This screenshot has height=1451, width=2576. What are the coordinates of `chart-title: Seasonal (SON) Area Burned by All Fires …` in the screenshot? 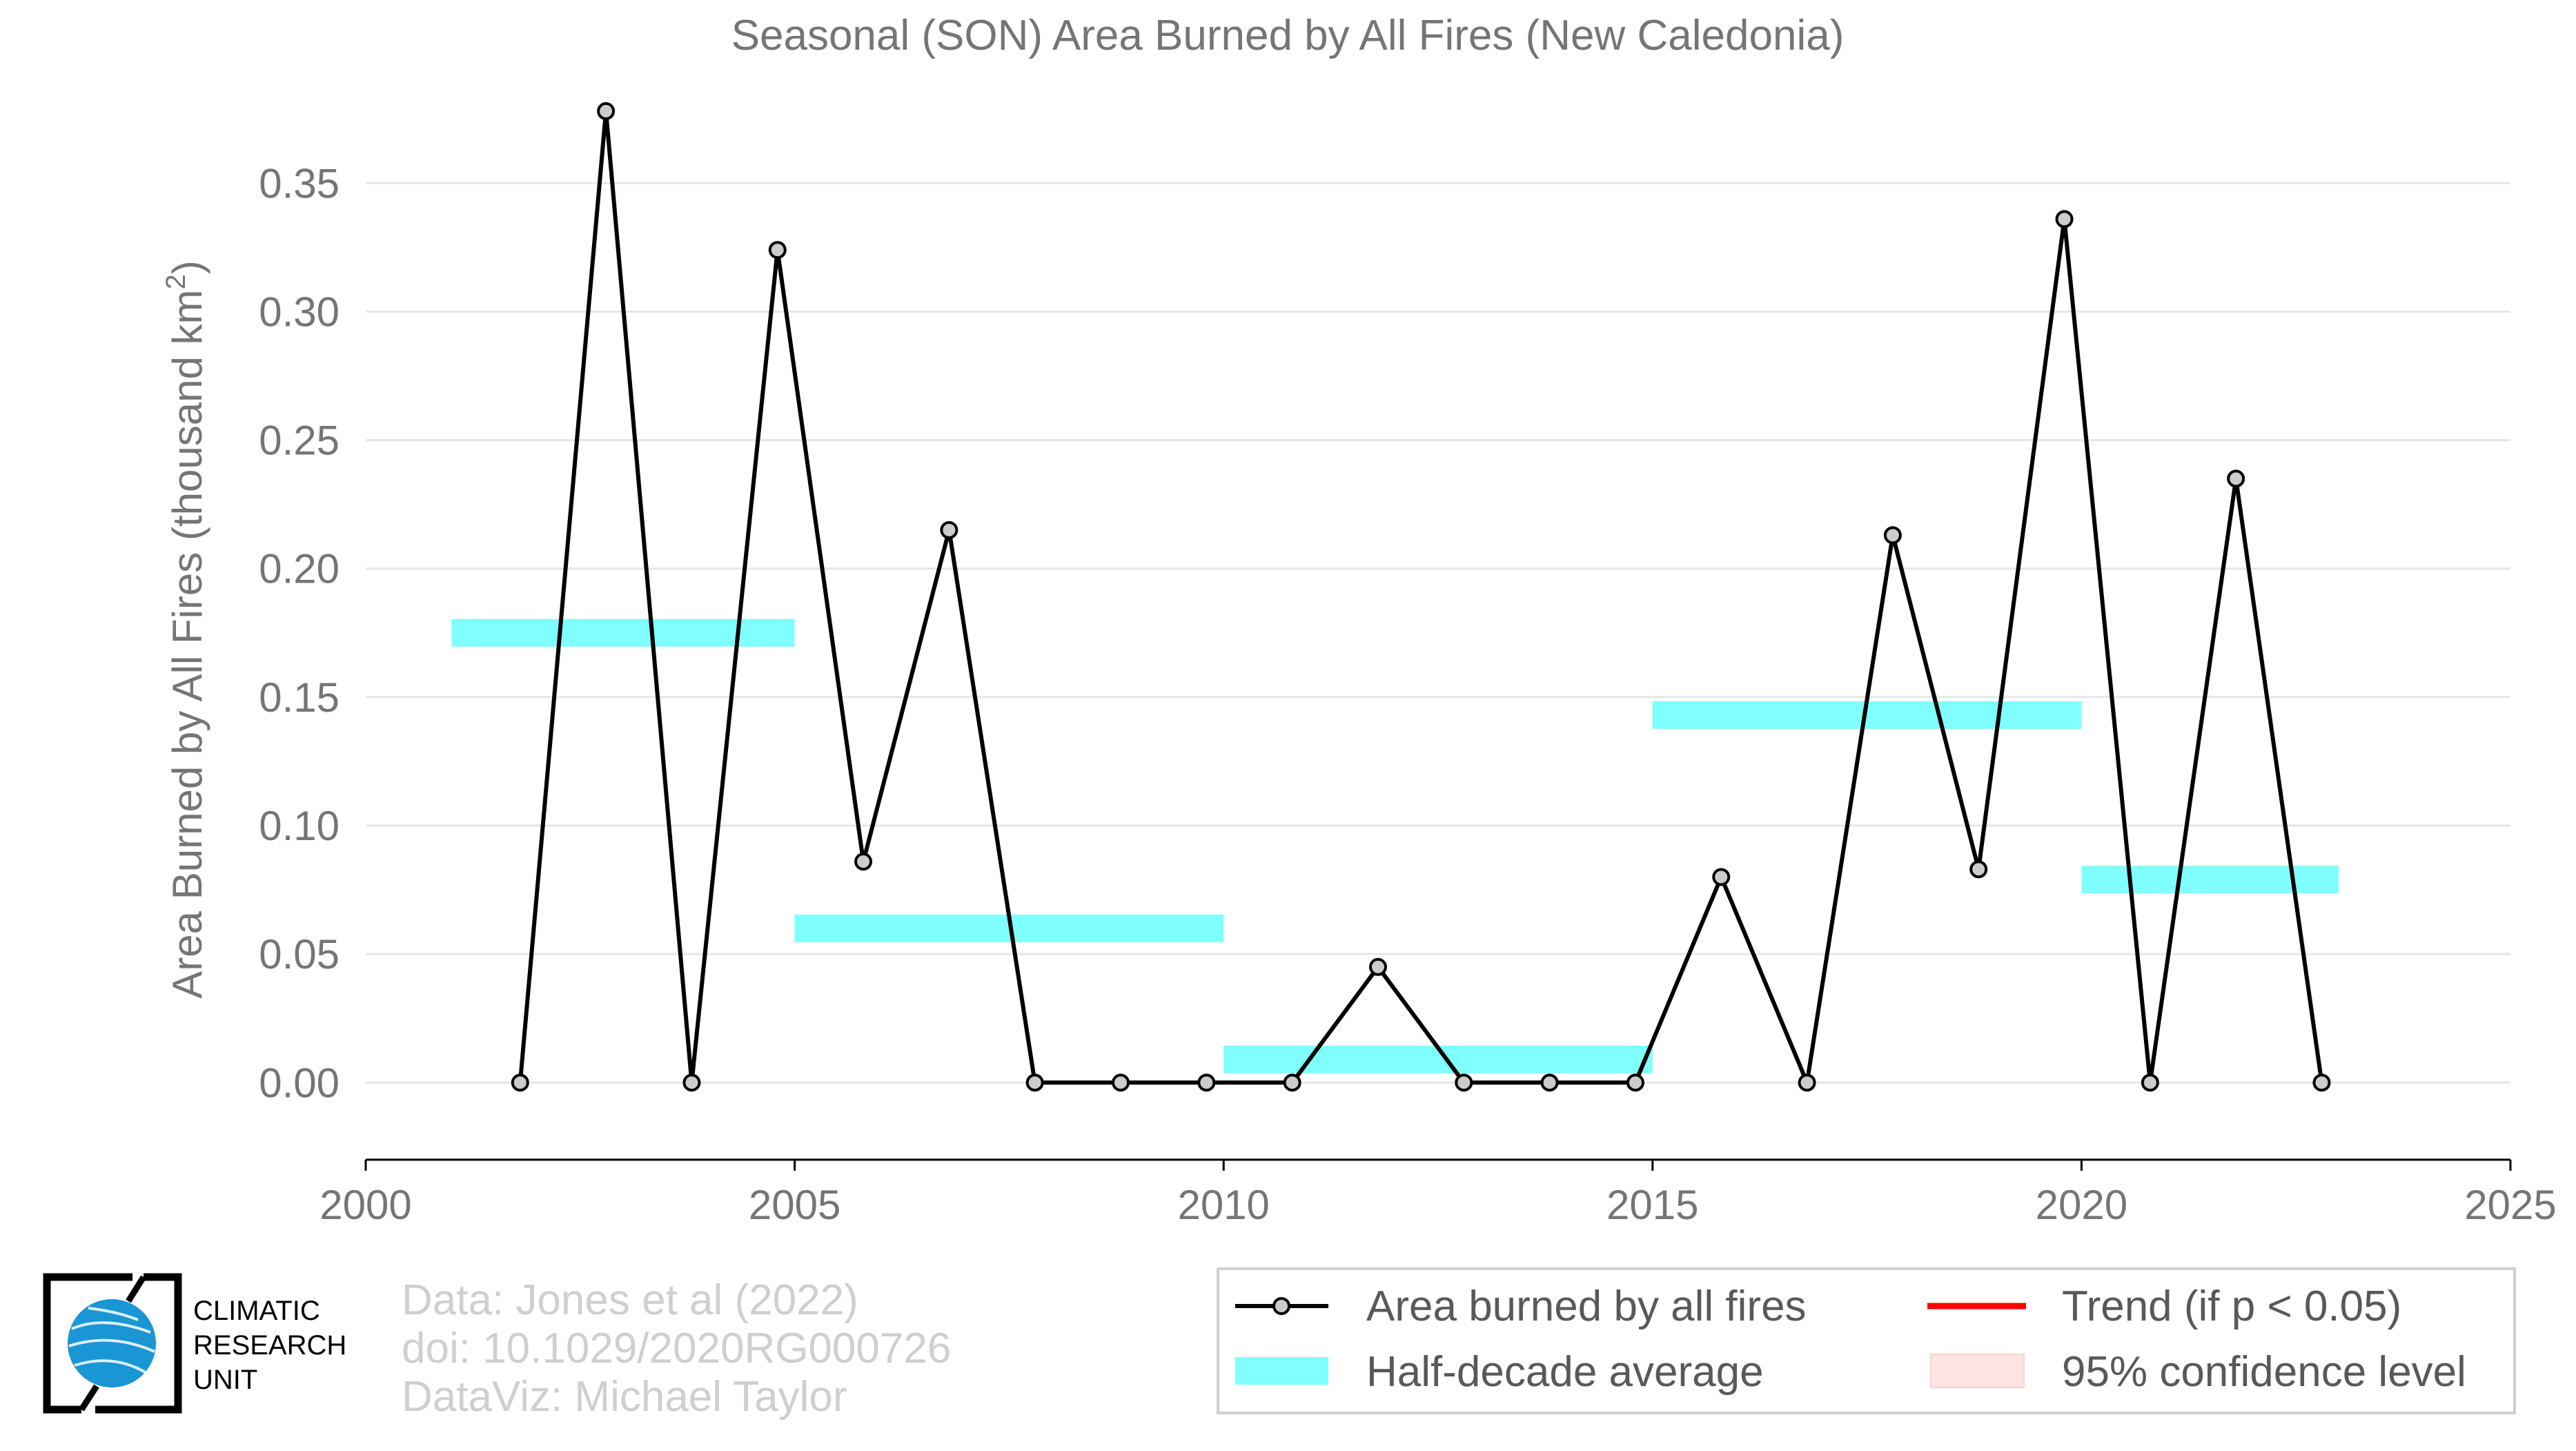 It's located at (1288, 35).